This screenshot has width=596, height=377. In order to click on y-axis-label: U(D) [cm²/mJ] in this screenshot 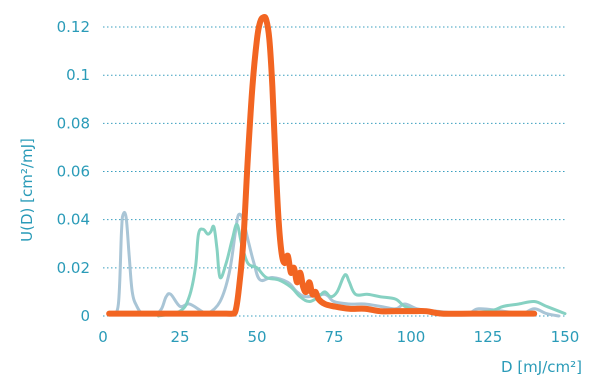, I will do `click(27, 190)`.